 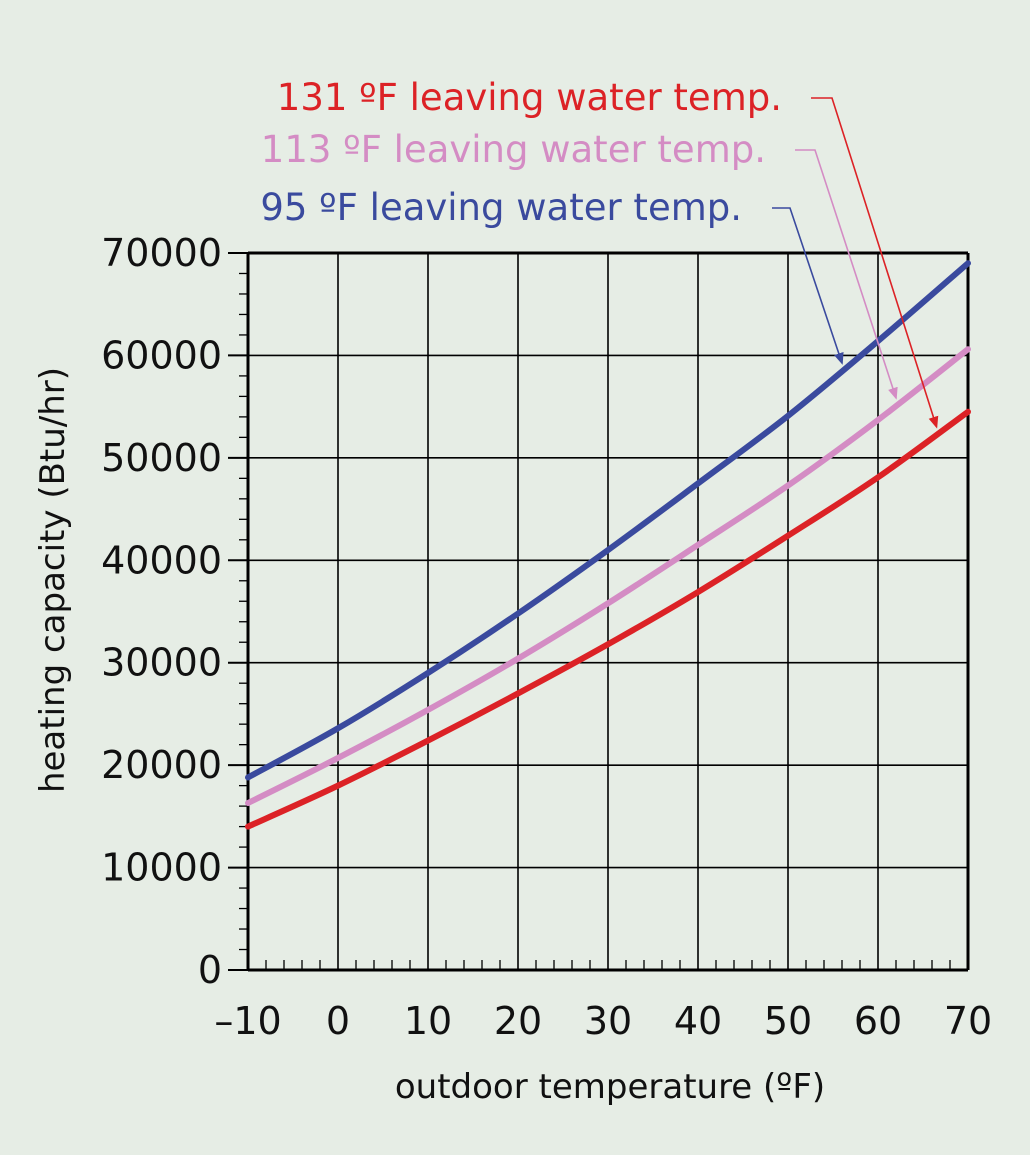 What do you see at coordinates (608, 1021) in the screenshot?
I see `x-tick-label: 30` at bounding box center [608, 1021].